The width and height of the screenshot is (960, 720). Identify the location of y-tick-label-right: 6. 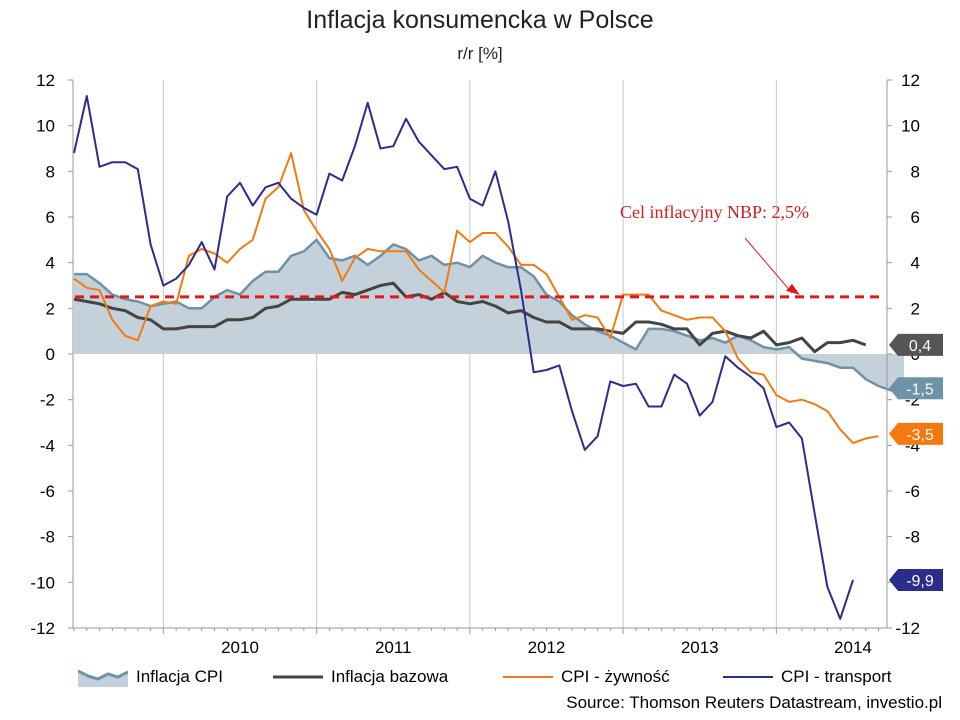
(915, 217).